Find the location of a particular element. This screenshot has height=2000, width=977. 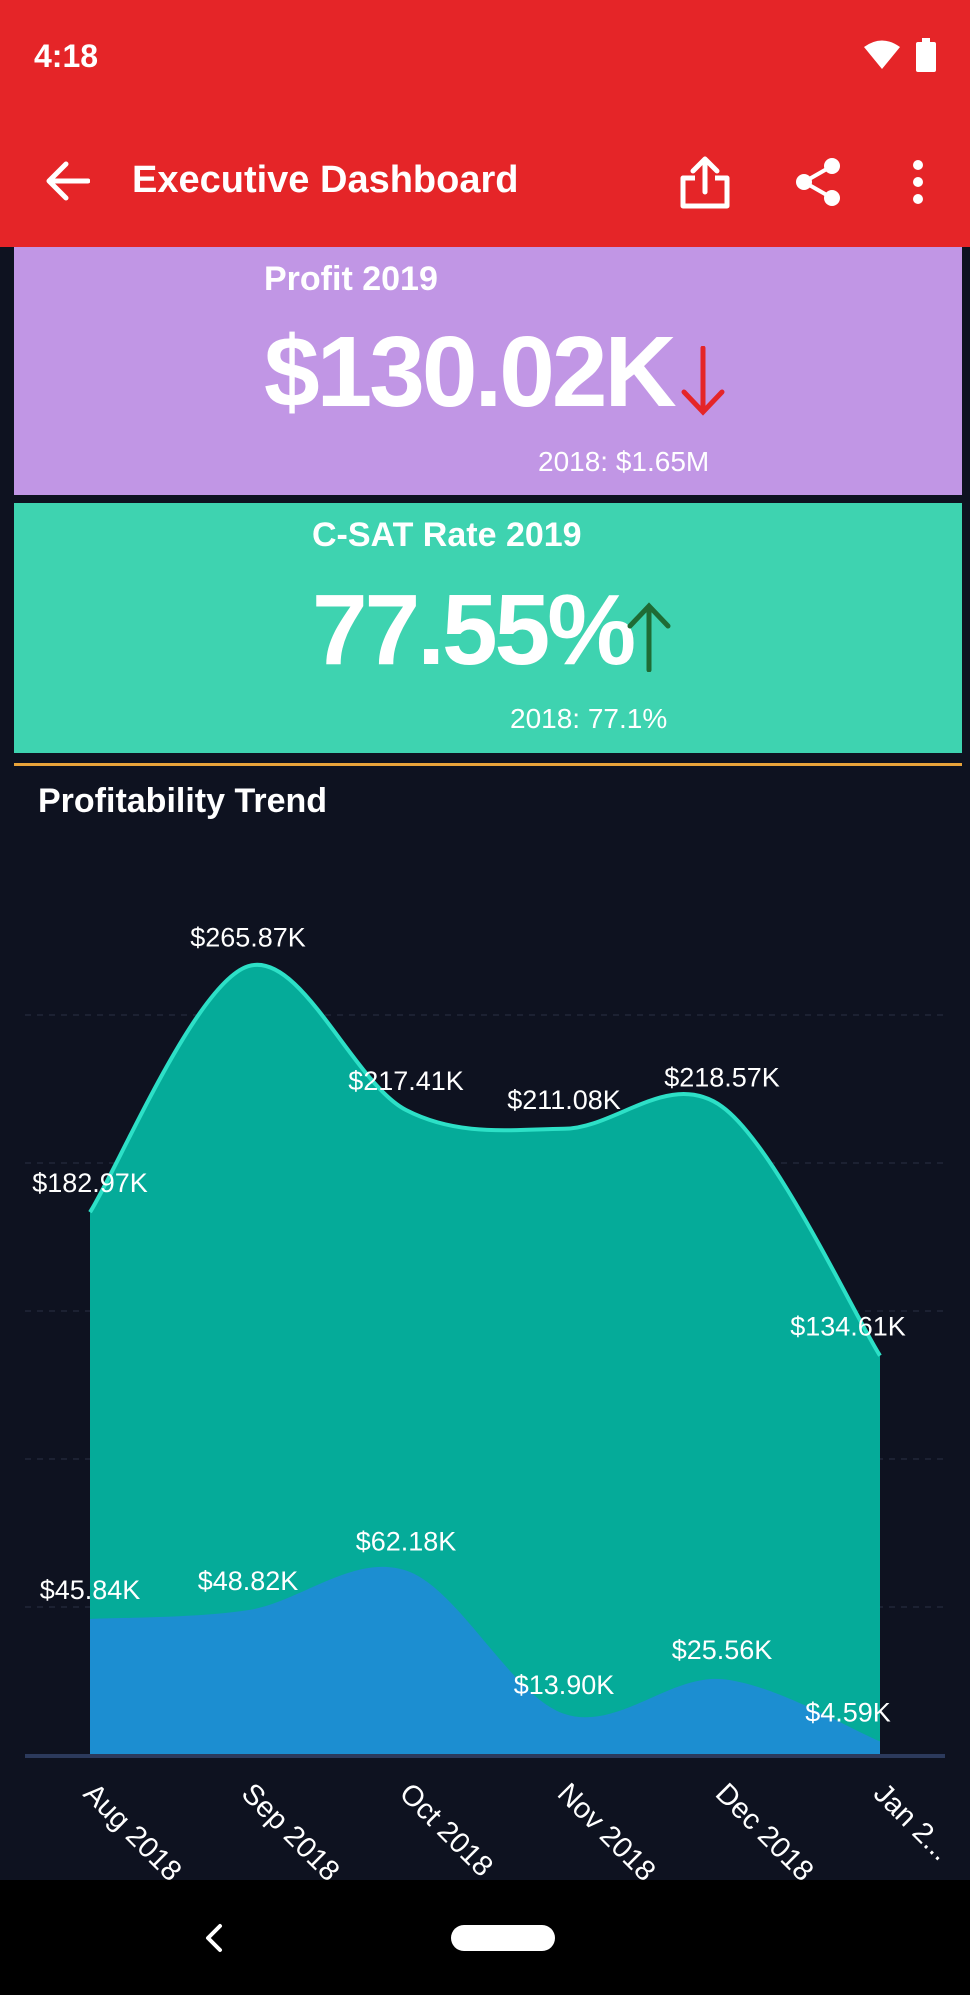

kpi-value: $130.02K is located at coordinates (470, 372).